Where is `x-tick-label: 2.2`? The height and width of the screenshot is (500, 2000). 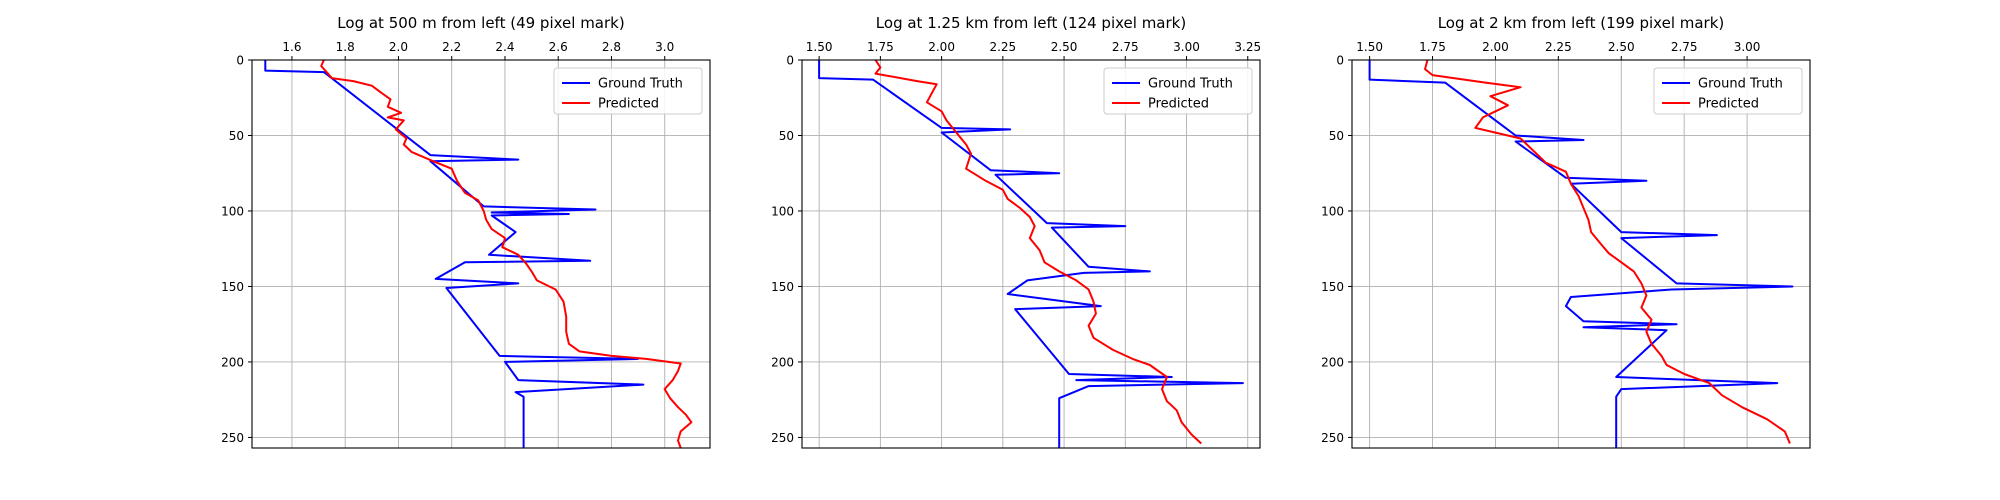 x-tick-label: 2.2 is located at coordinates (451, 47).